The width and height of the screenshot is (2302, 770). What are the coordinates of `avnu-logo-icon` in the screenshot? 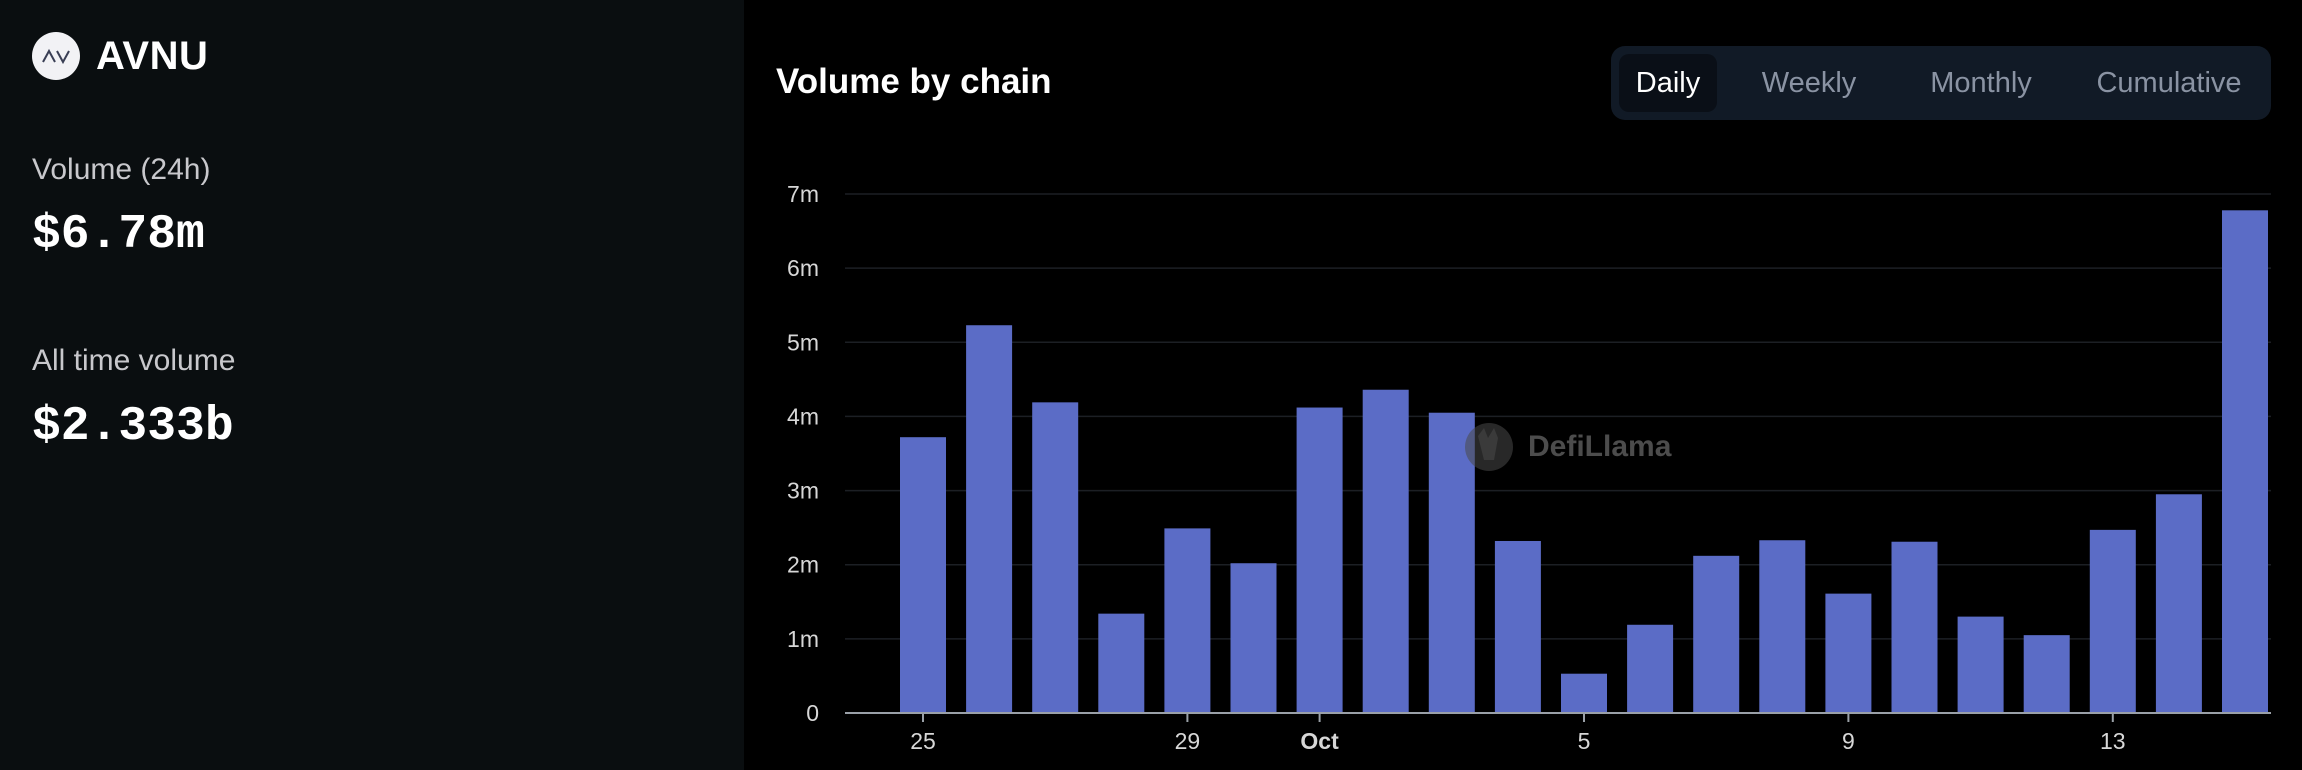 It's located at (56, 56).